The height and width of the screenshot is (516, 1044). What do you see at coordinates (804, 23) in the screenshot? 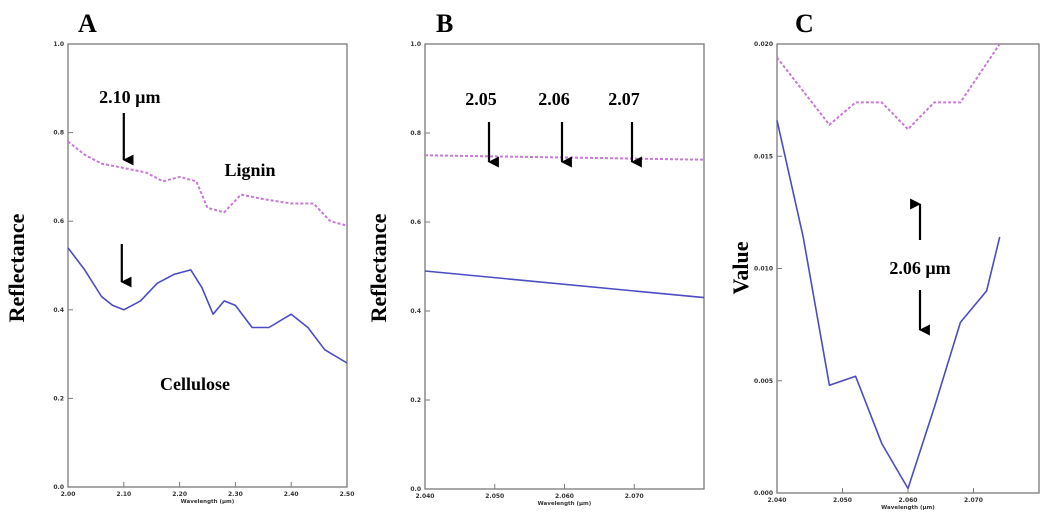
I see `panel-label-c: C` at bounding box center [804, 23].